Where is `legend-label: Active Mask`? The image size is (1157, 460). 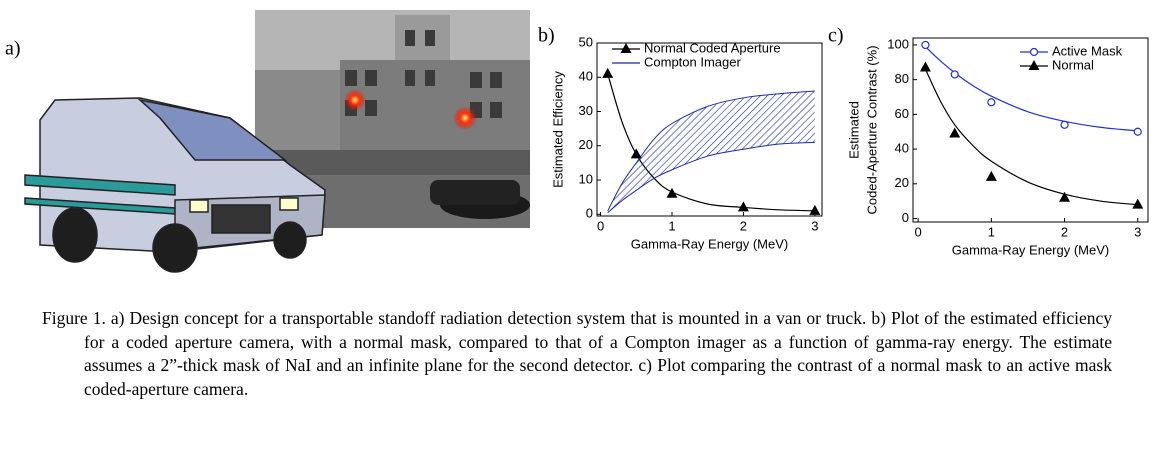
legend-label: Active Mask is located at coordinates (1087, 50).